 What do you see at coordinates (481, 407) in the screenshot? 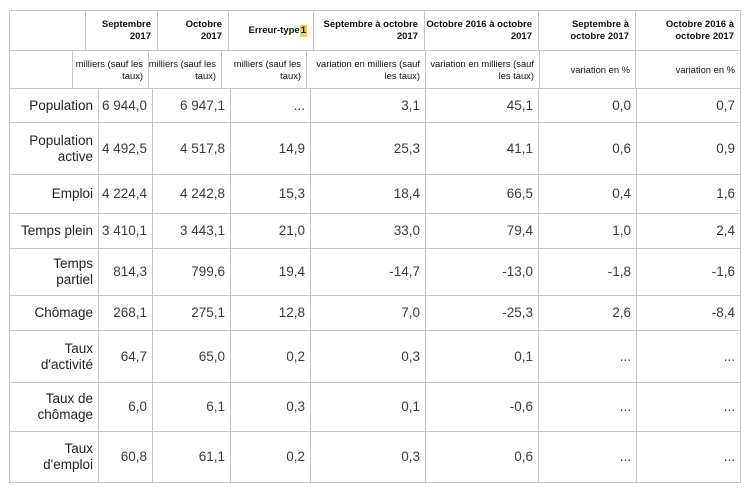
I see `table-cell: -0,6` at bounding box center [481, 407].